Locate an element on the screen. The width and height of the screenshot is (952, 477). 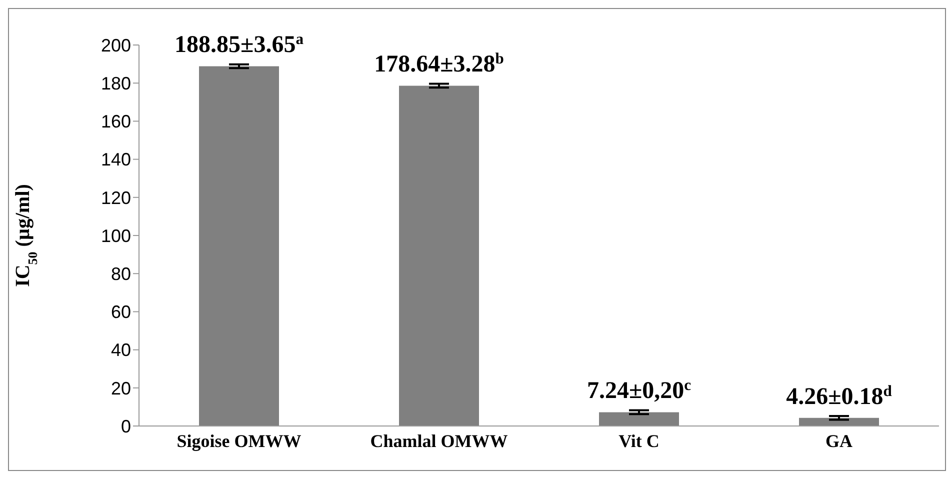
x-tick-label: Vit C is located at coordinates (639, 440).